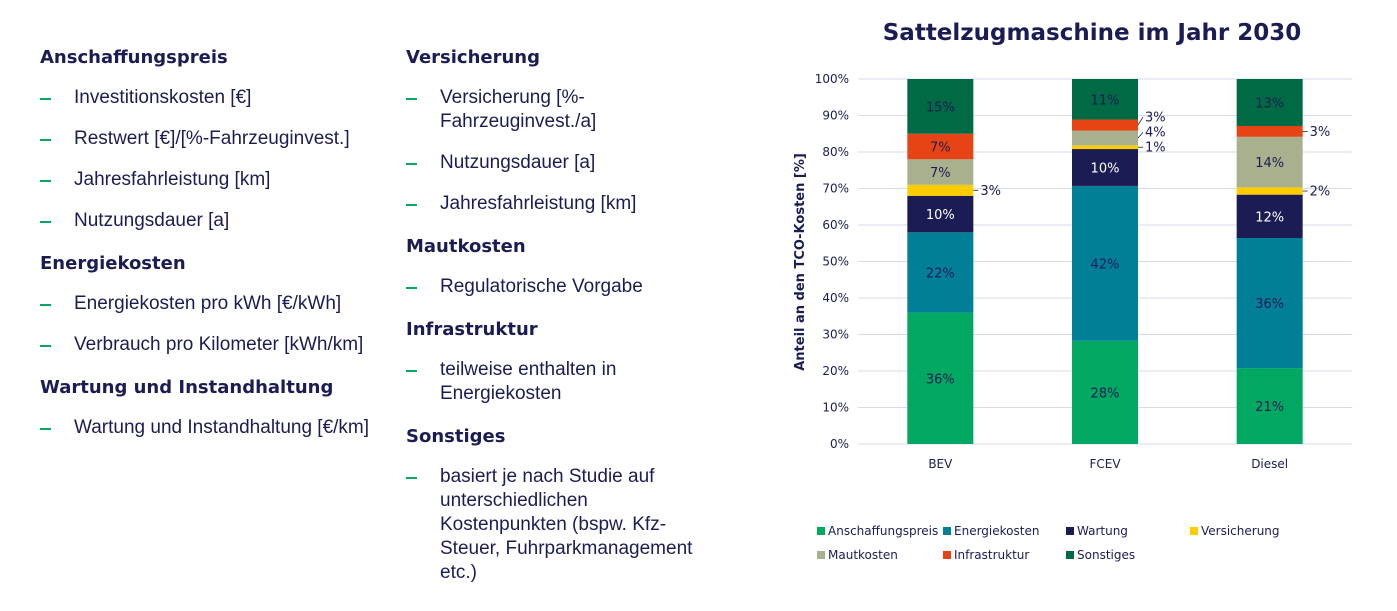  What do you see at coordinates (835, 152) in the screenshot?
I see `y-tick-label: 80%` at bounding box center [835, 152].